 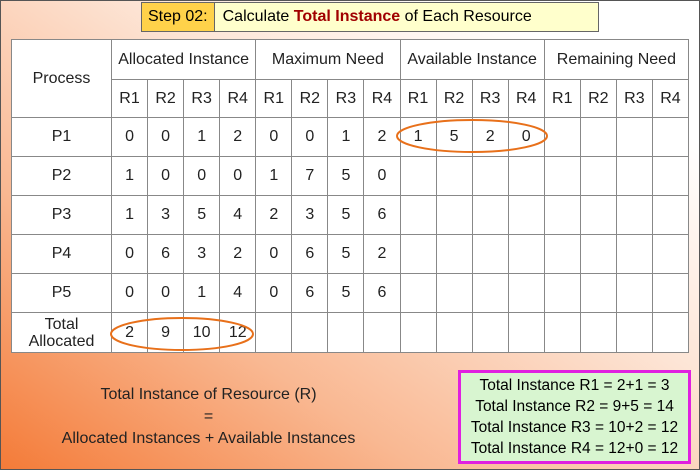 I want to click on data-row: P3 1 3 5 4 2 3 5 6, so click(x=350, y=215).